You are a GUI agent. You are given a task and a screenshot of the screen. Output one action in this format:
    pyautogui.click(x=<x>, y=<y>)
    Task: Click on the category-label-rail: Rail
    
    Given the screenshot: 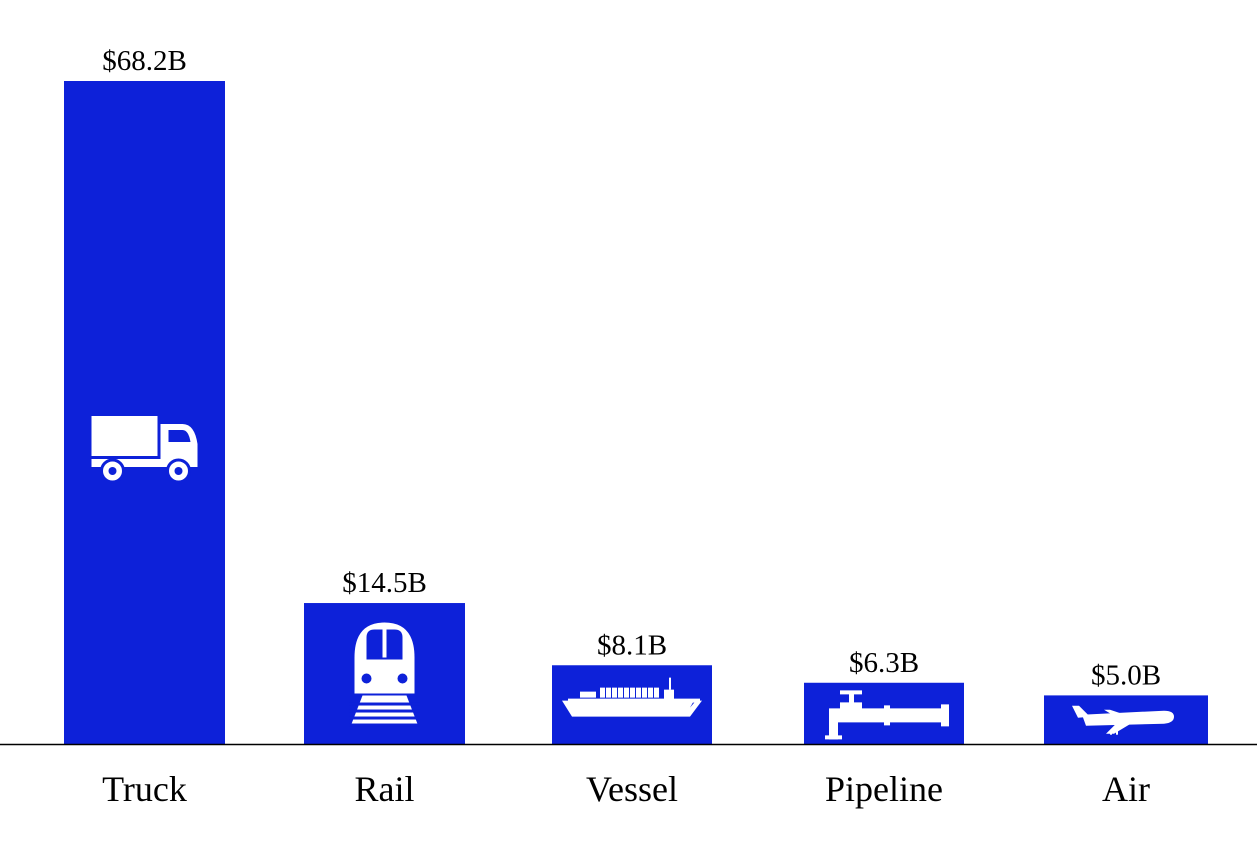 What is the action you would take?
    pyautogui.click(x=385, y=789)
    